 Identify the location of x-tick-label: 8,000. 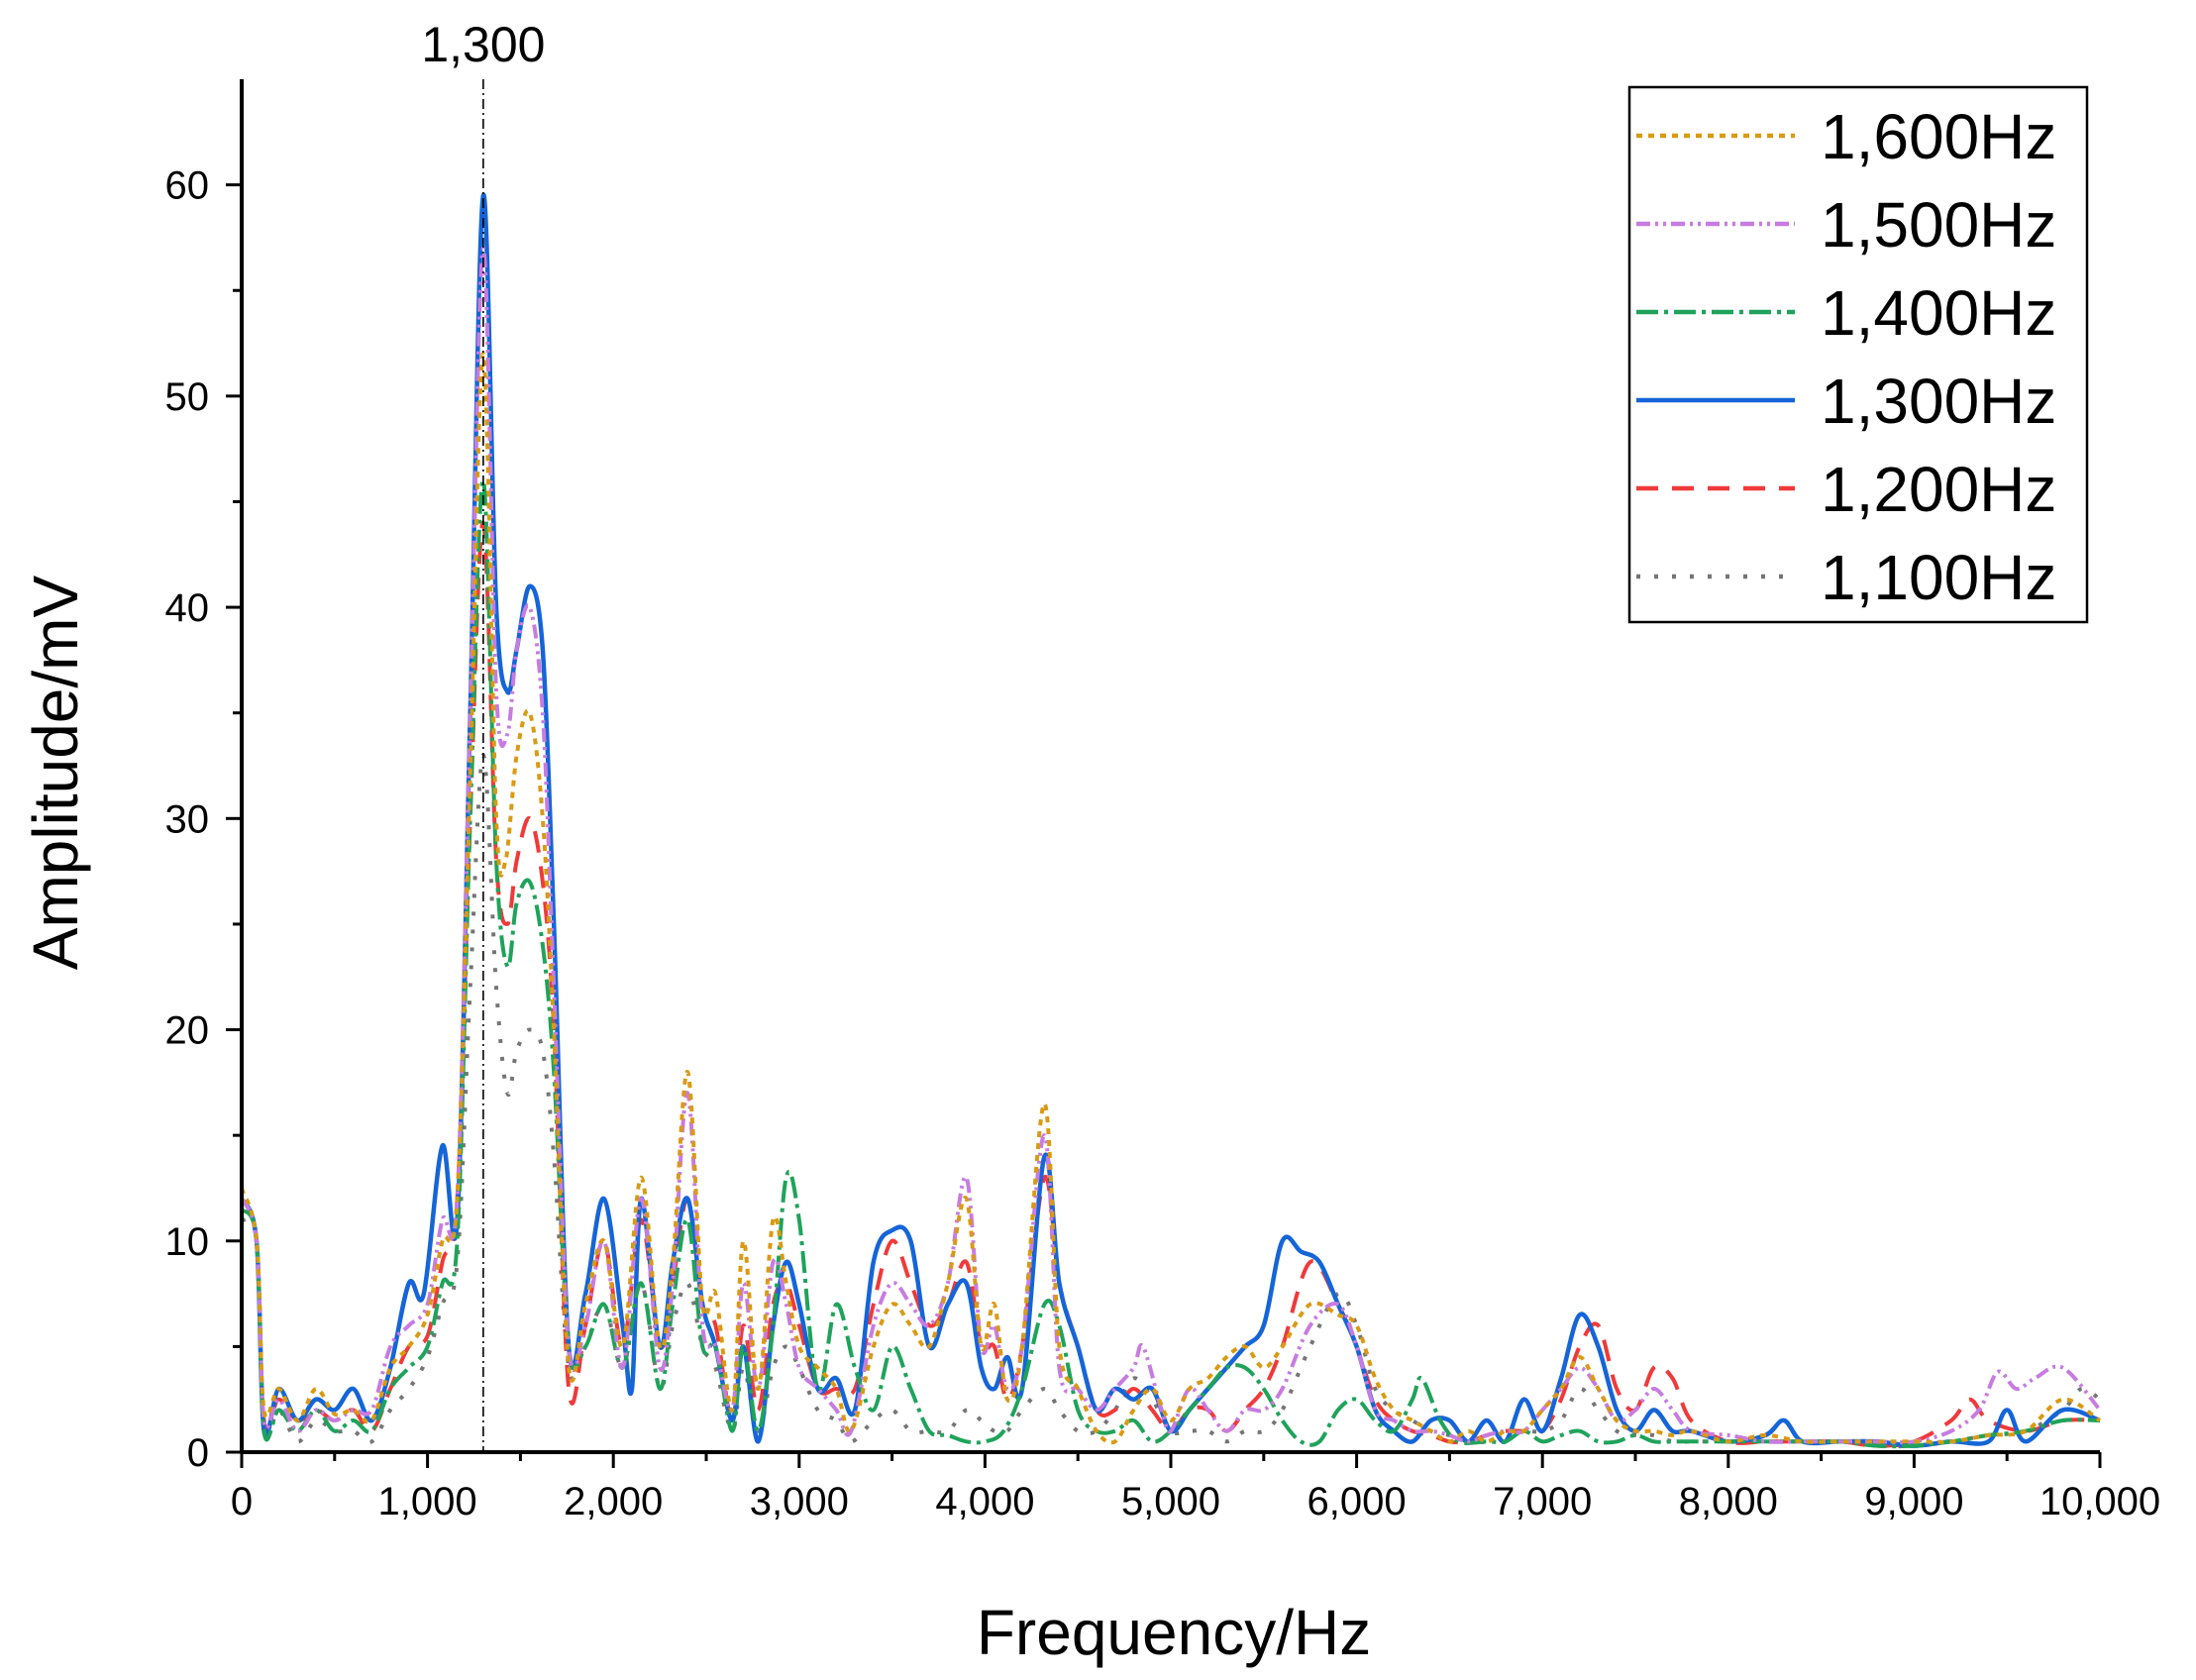
(1728, 1501).